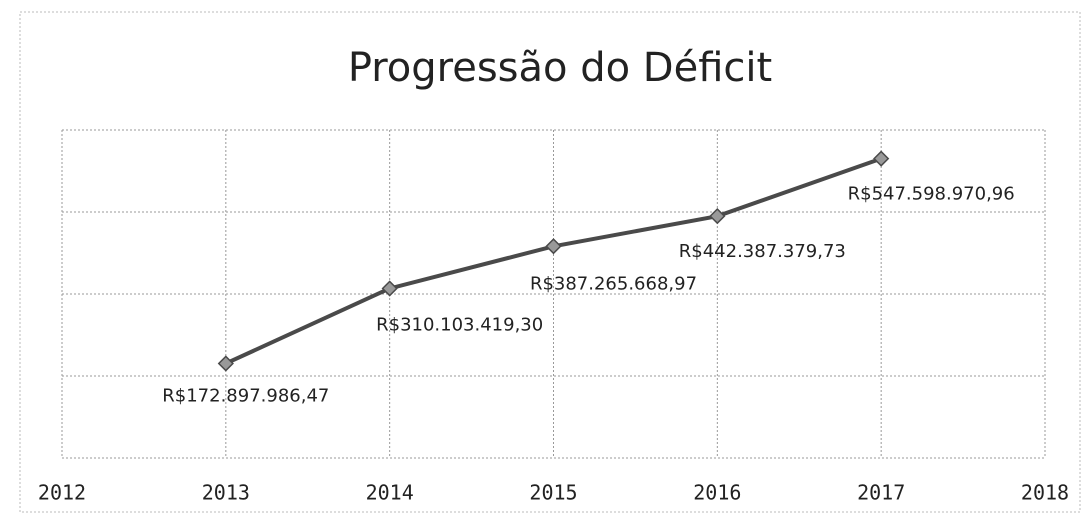 The width and height of the screenshot is (1091, 524). I want to click on data-label: R$172.897.986,47, so click(245, 395).